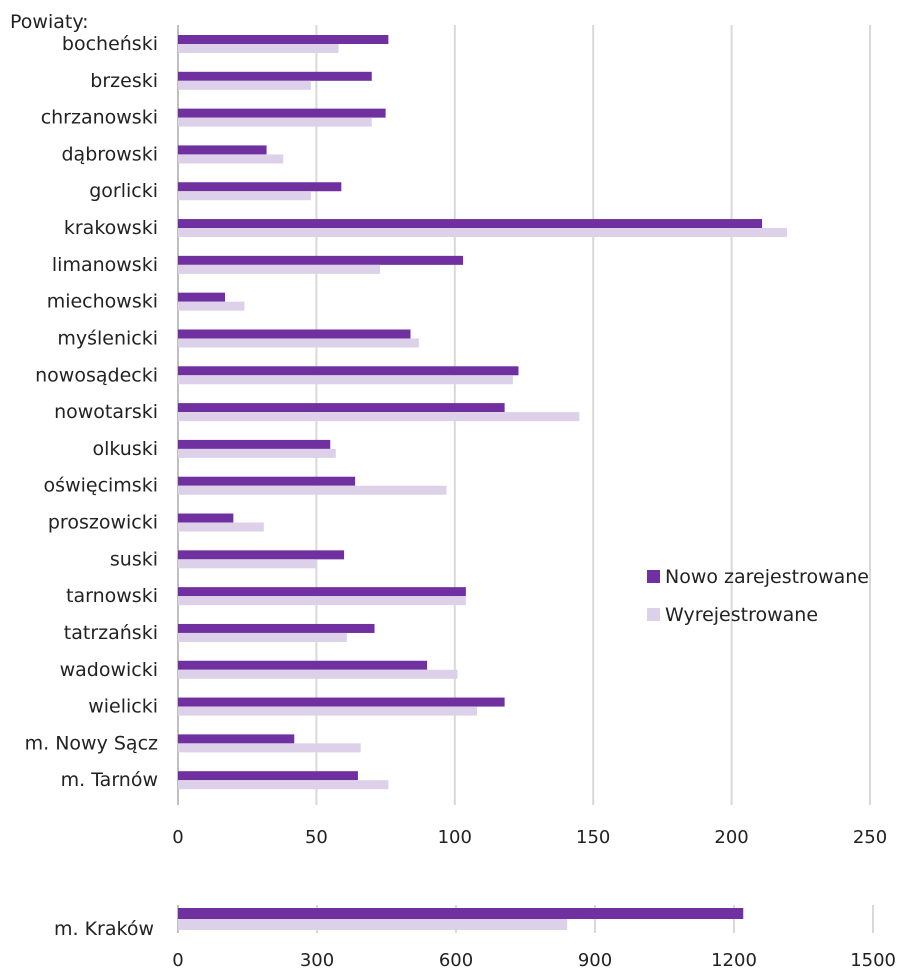 This screenshot has width=898, height=969. I want to click on bar-wyrej-miechowski, so click(211, 306).